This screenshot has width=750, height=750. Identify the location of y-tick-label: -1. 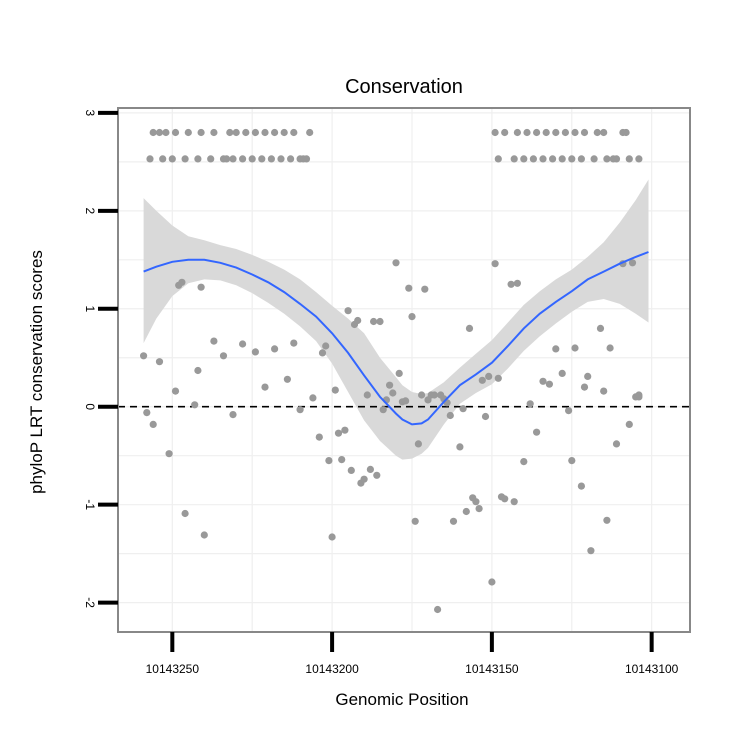
(90, 504).